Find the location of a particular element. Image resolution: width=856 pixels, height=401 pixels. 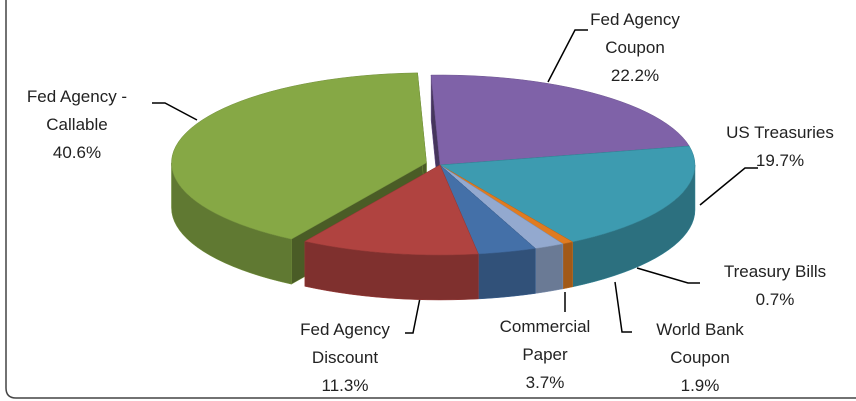

value-label: 3.7% is located at coordinates (545, 382).